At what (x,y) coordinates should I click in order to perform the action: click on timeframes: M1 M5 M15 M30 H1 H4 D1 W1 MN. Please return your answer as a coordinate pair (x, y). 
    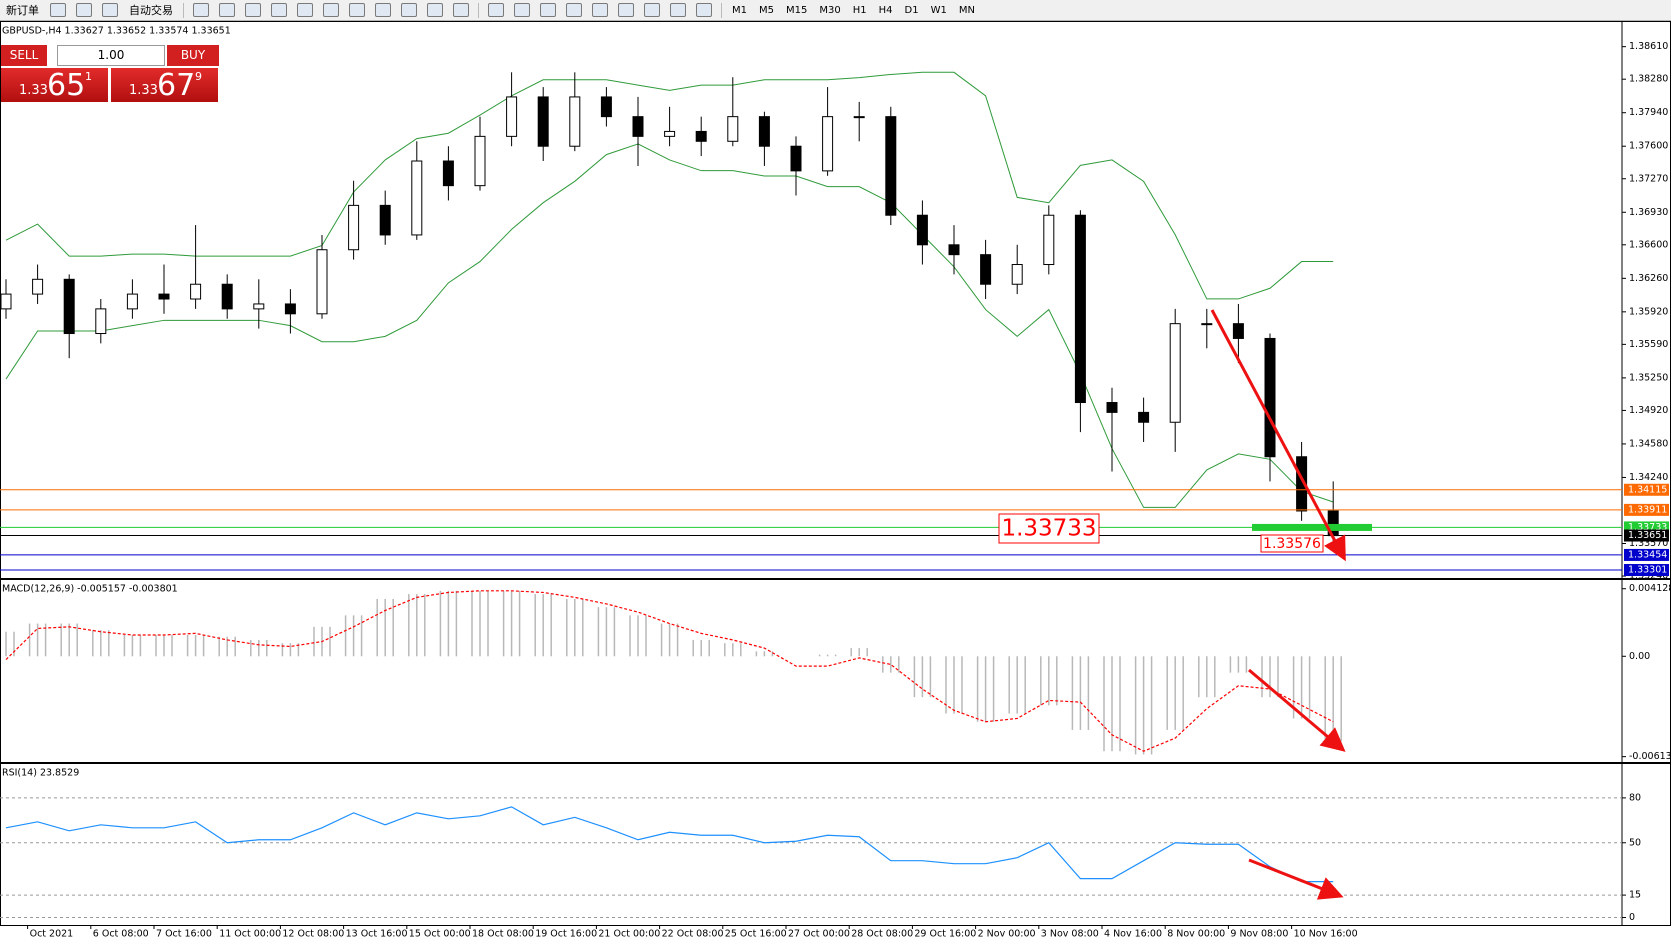
    Looking at the image, I should click on (853, 10).